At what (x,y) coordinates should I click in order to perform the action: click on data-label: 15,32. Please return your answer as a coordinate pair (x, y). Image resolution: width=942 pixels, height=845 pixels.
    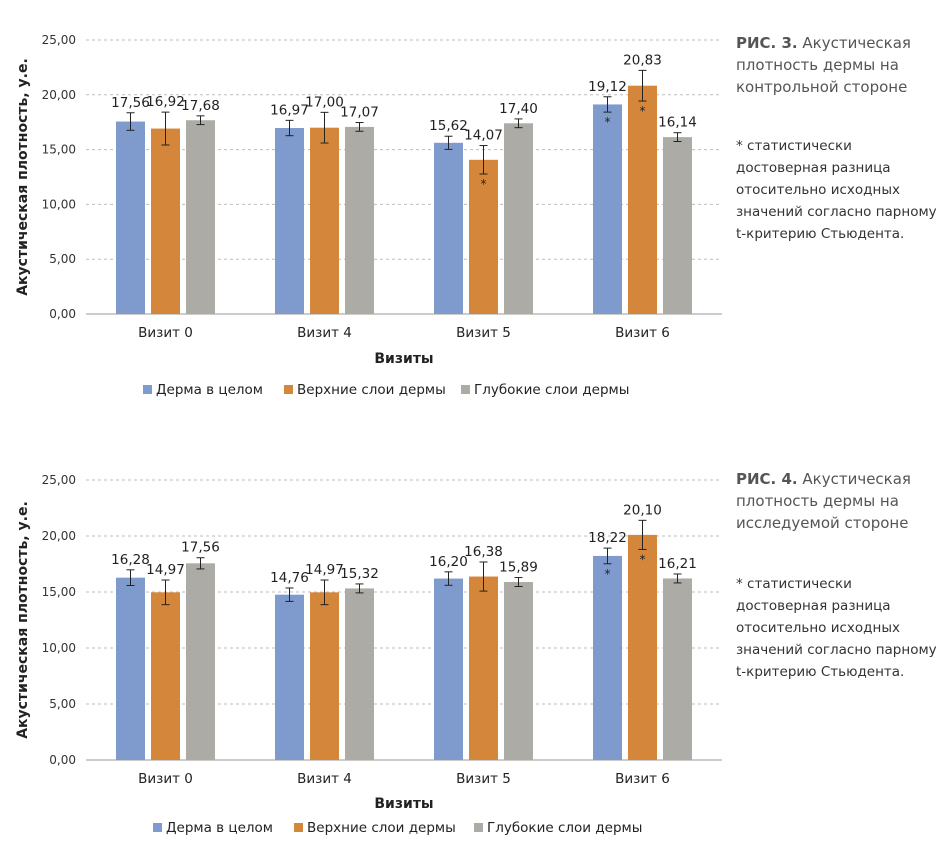
    Looking at the image, I should click on (359, 574).